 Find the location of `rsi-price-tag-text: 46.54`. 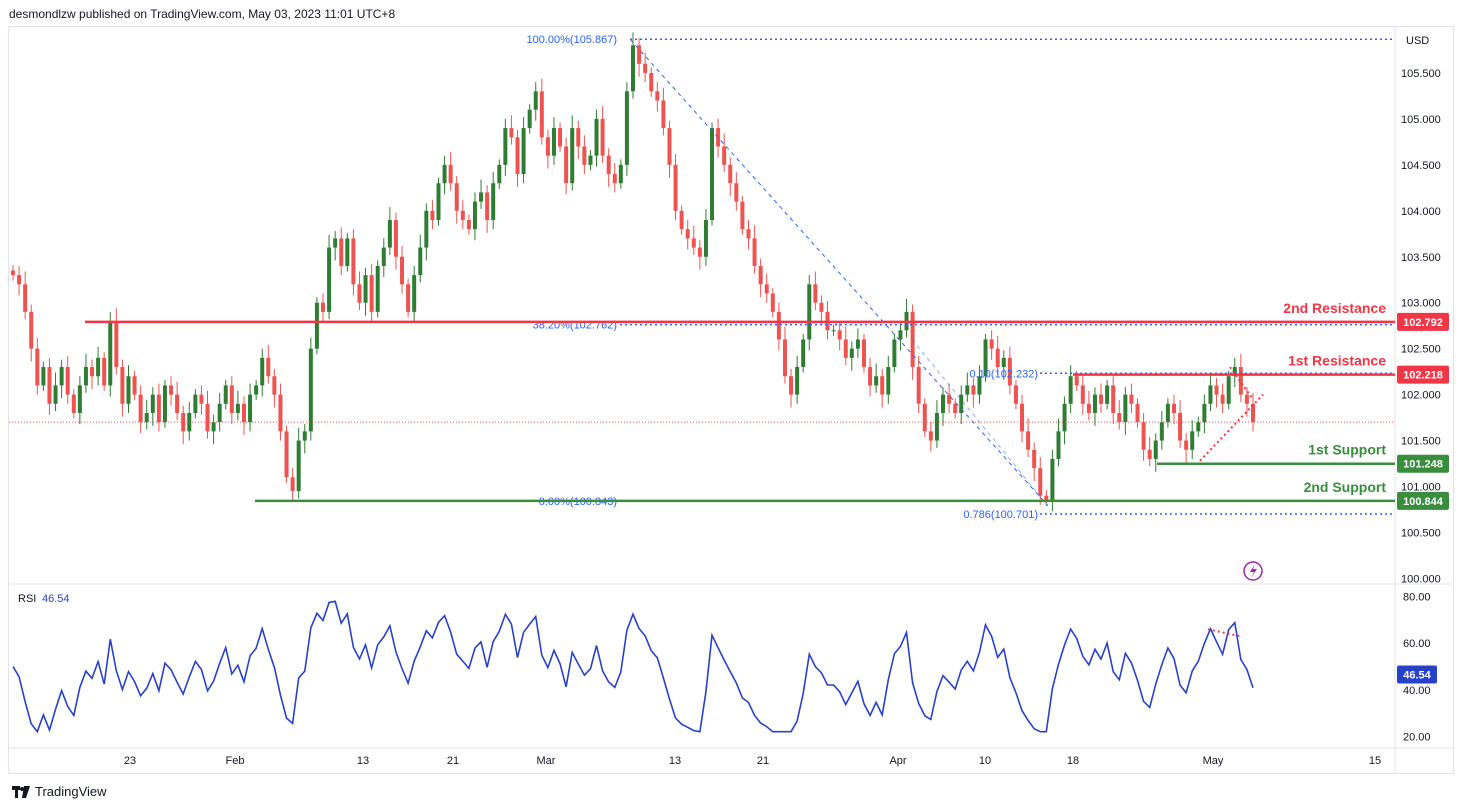

rsi-price-tag-text: 46.54 is located at coordinates (1417, 676).